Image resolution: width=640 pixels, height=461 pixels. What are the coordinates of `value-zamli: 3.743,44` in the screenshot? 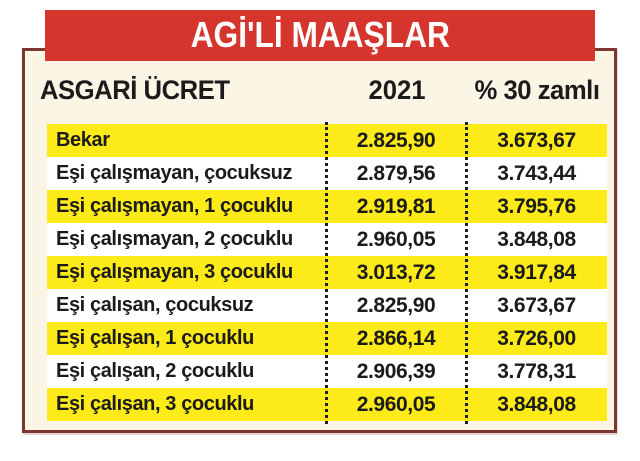 It's located at (536, 173).